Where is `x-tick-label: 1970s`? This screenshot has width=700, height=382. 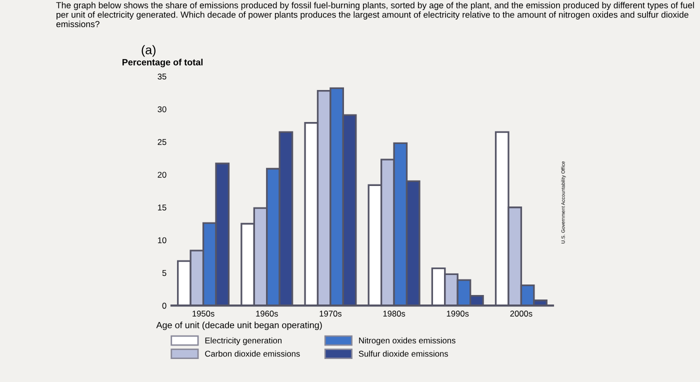 x-tick-label: 1970s is located at coordinates (331, 313).